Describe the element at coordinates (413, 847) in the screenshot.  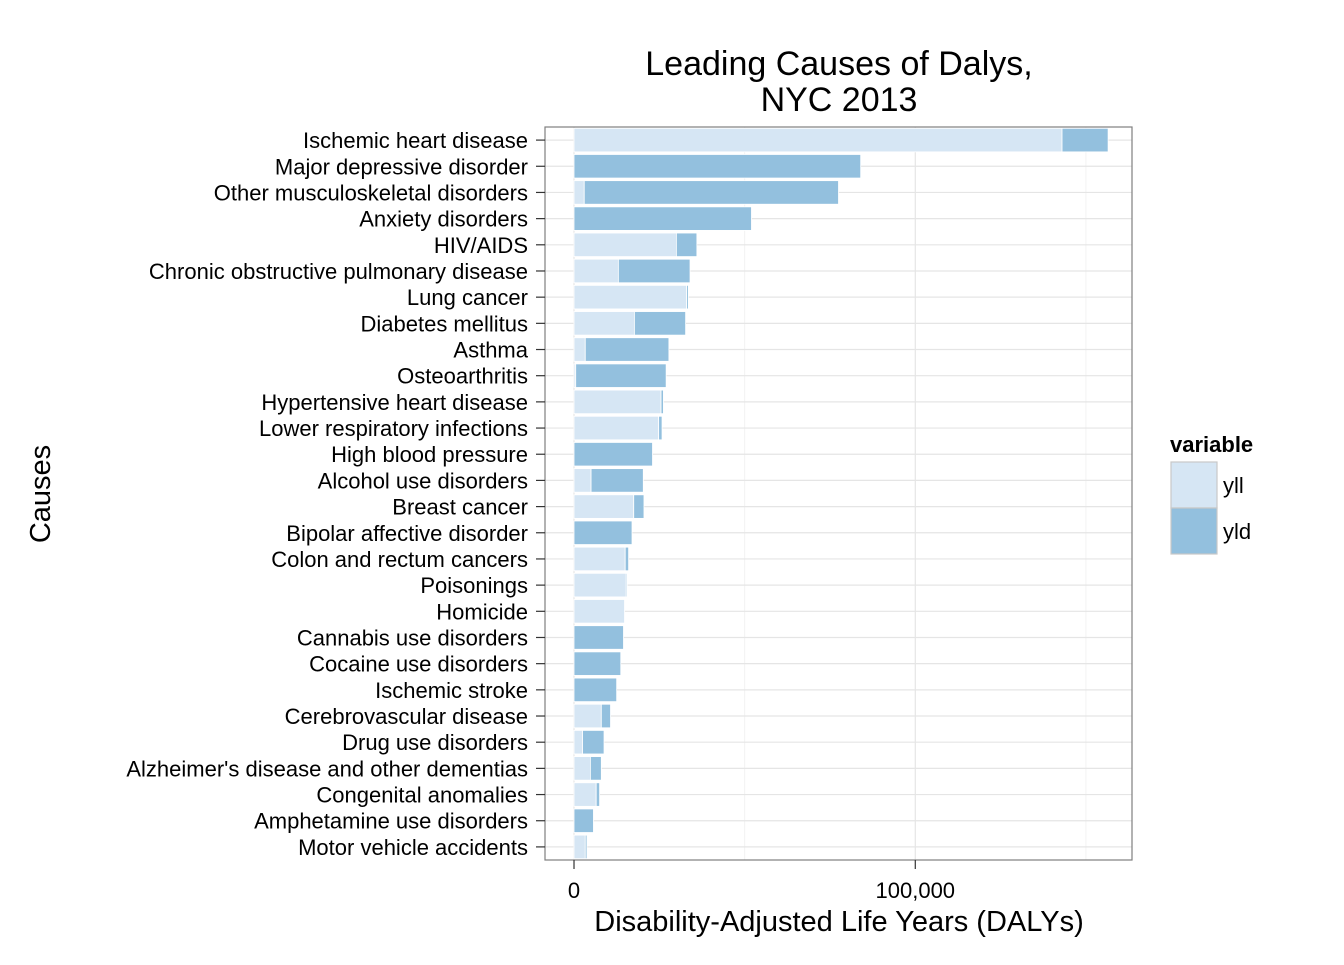
I see `y-tick-label: Motor vehicle accidents` at that location.